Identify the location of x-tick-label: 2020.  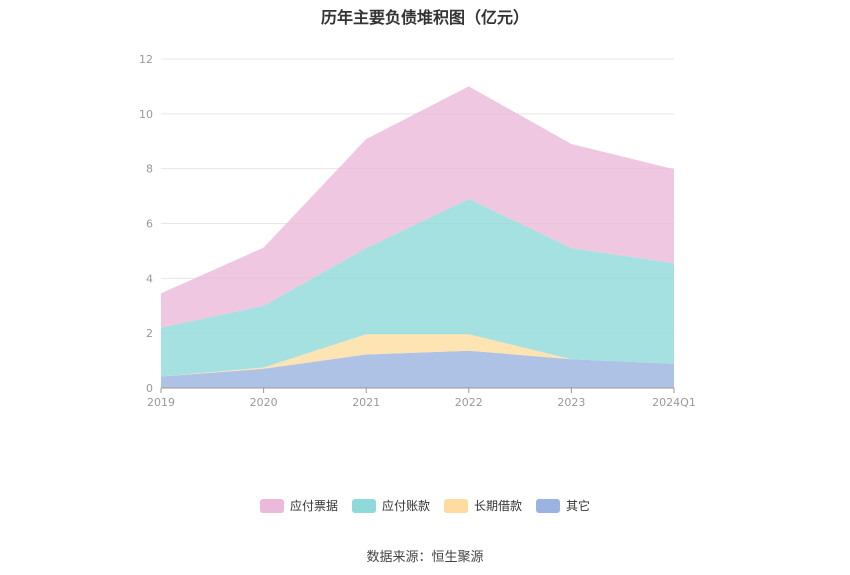
(264, 402).